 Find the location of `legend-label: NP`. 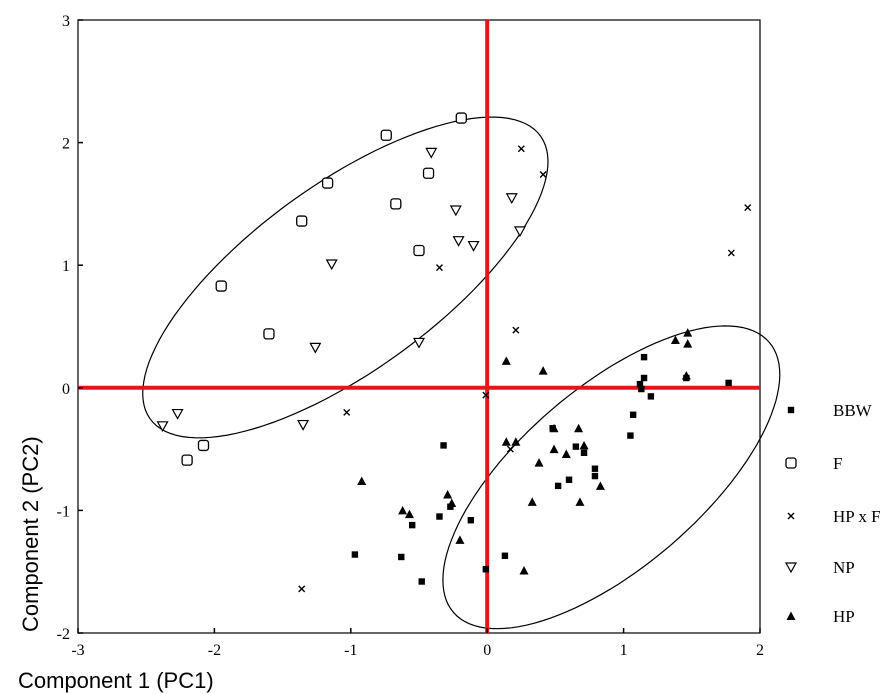

legend-label: NP is located at coordinates (844, 567).